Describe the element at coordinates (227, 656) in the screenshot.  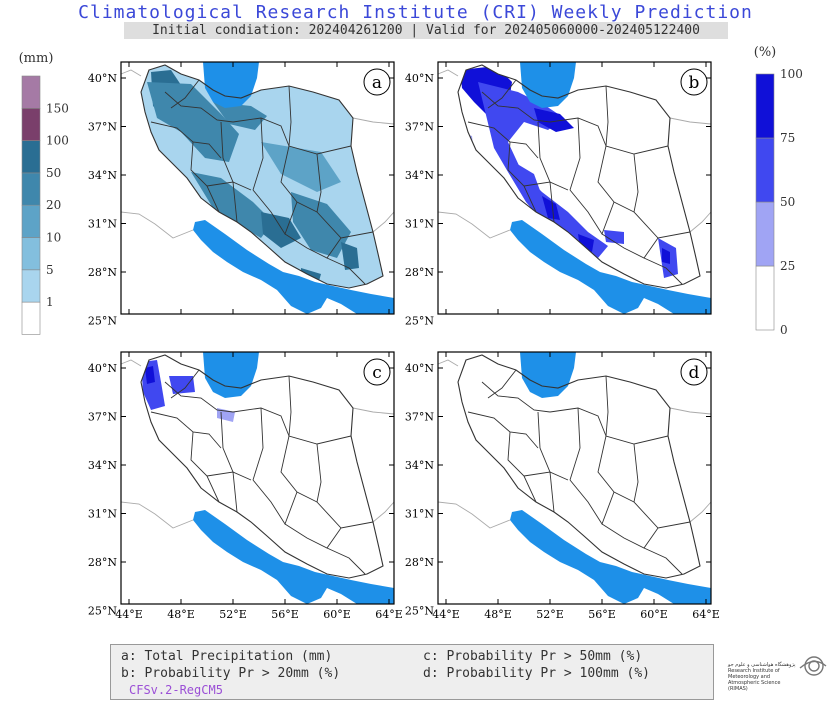
I see `legend-item-a: a: Total Precipitation (mm)` at that location.